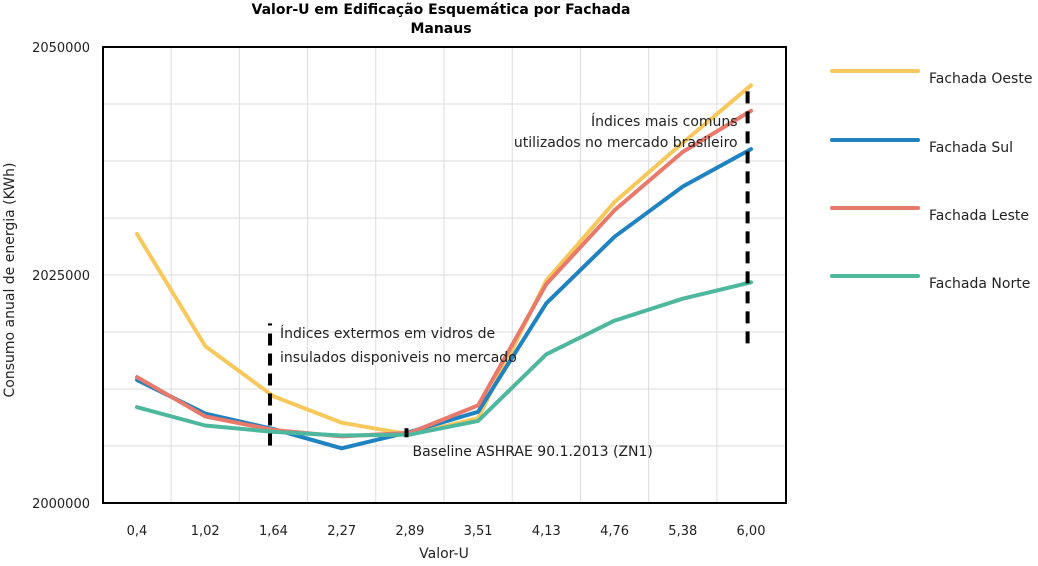 Image resolution: width=1038 pixels, height=566 pixels. I want to click on y-tick-label: 2025000, so click(61, 276).